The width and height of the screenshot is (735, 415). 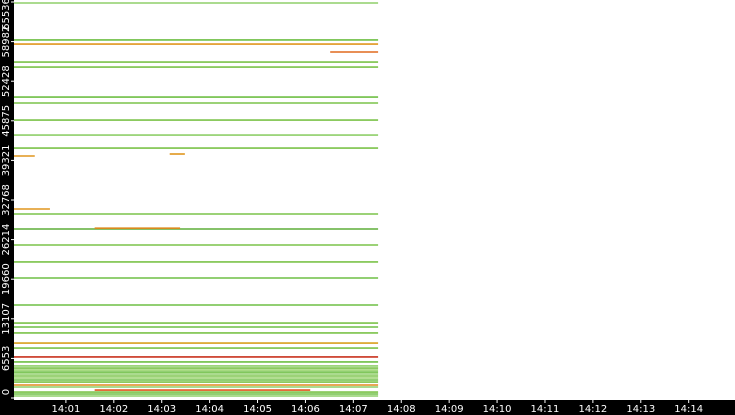 What do you see at coordinates (640, 409) in the screenshot?
I see `x-tick-label: 14:13` at bounding box center [640, 409].